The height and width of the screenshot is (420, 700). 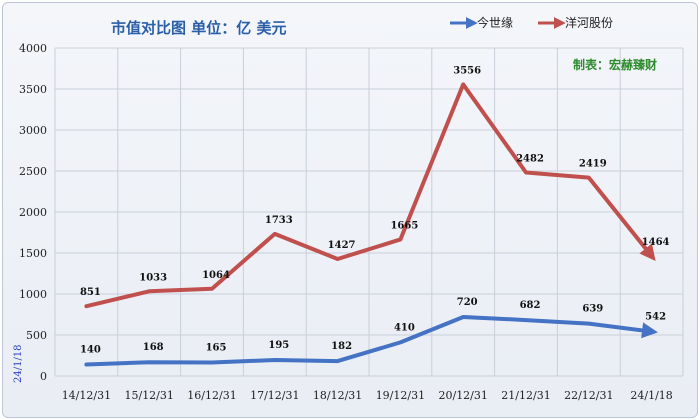 What do you see at coordinates (530, 158) in the screenshot?
I see `data-label-series-2: 2482` at bounding box center [530, 158].